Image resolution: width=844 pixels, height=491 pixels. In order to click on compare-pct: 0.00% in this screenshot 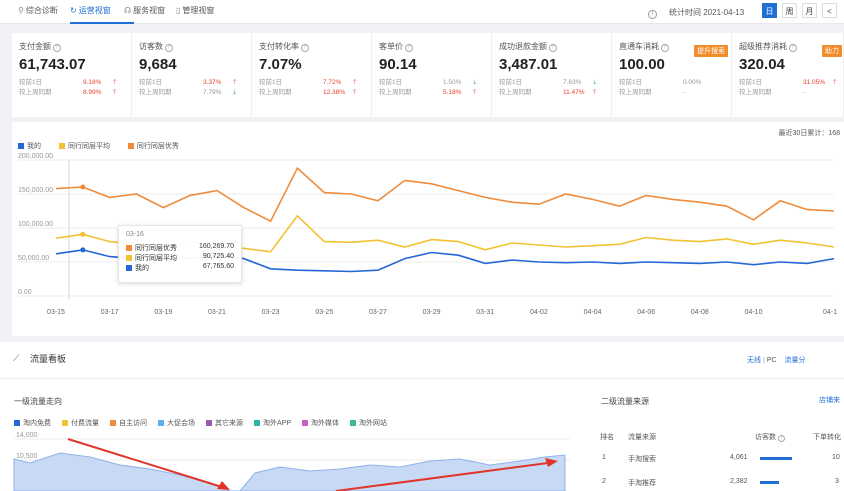, I will do `click(692, 82)`.